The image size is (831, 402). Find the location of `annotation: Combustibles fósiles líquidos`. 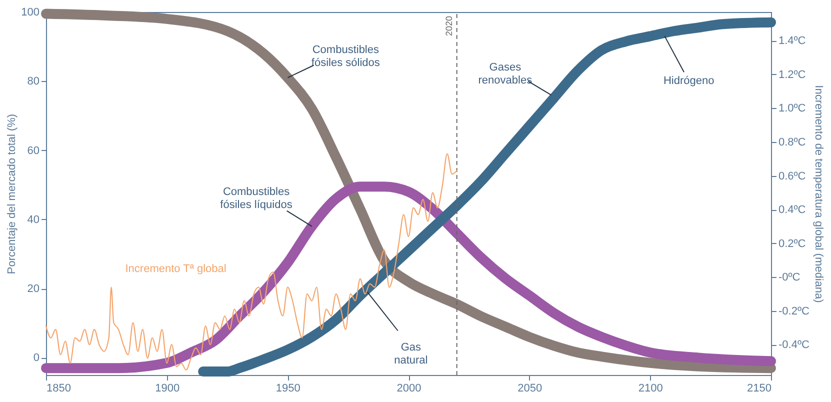

annotation: Combustibles fósiles líquidos is located at coordinates (256, 198).